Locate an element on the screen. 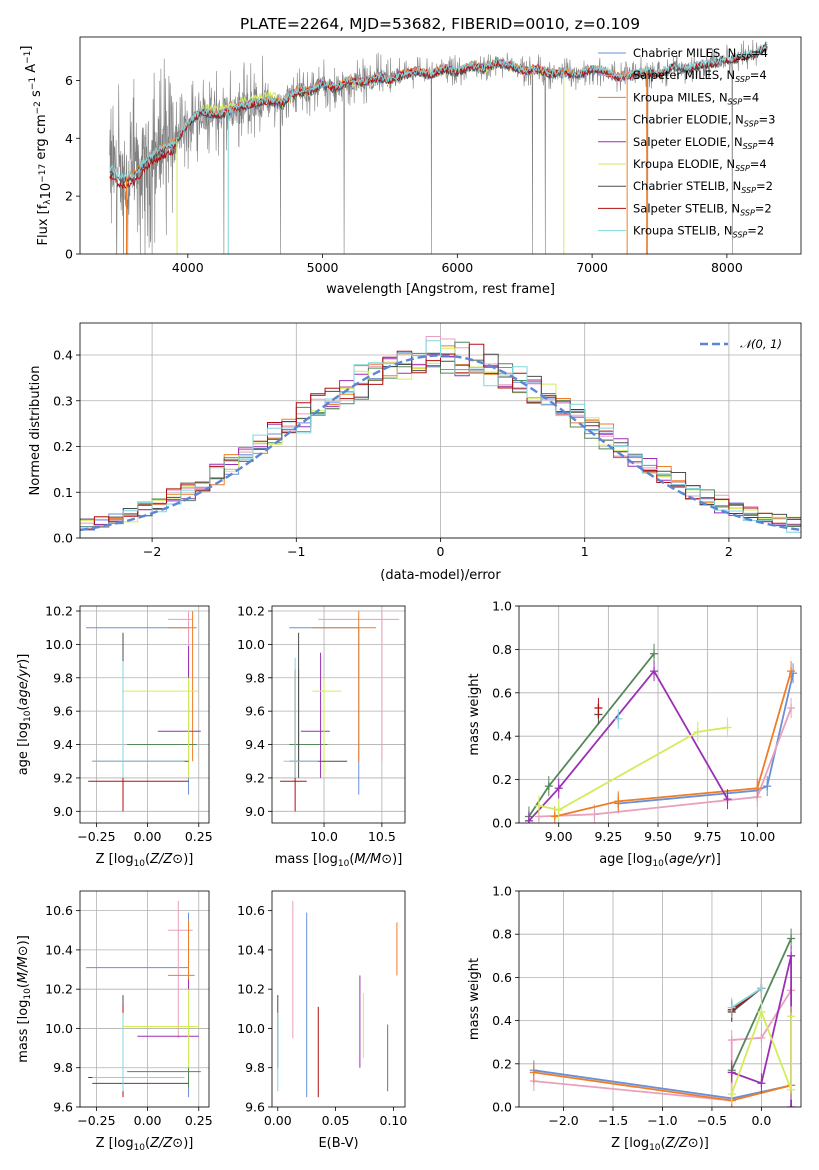 This screenshot has height=1170, width=819. x-axis-label: Z [log10(Z/Z⊙)] is located at coordinates (660, 1144).